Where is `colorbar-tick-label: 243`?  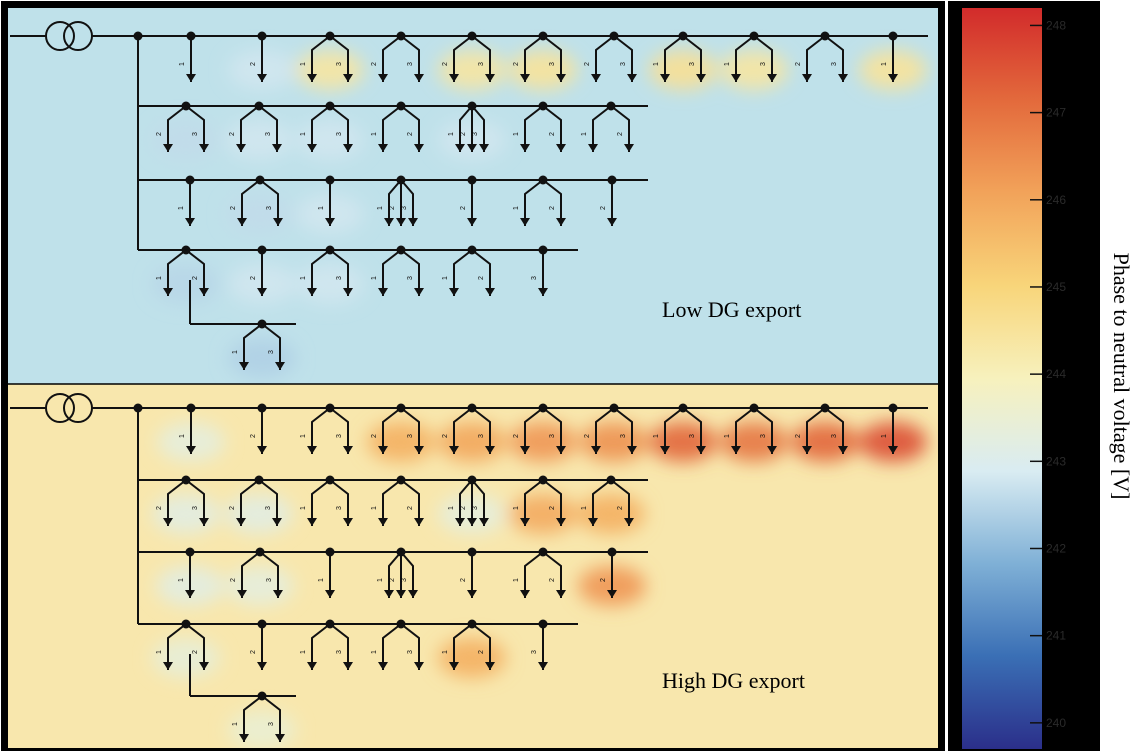 colorbar-tick-label: 243 is located at coordinates (1056, 461).